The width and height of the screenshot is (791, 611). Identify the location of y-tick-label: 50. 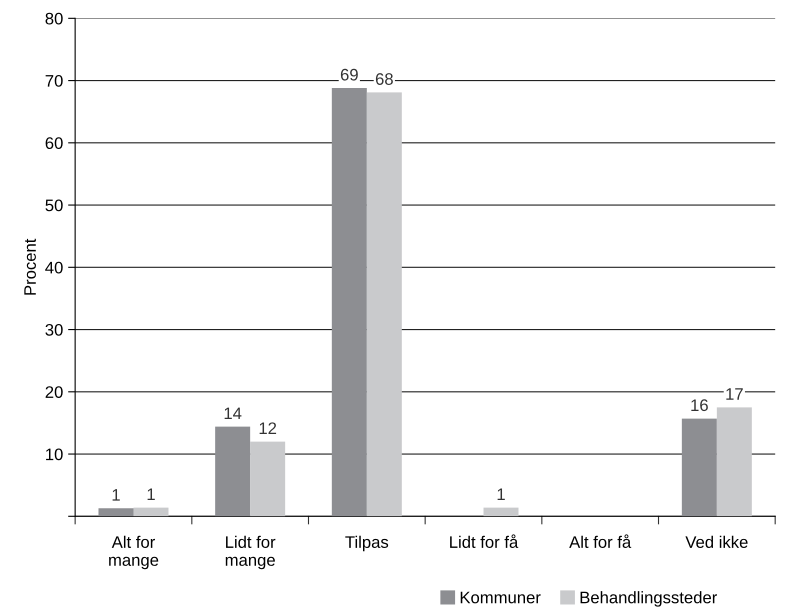
(54, 205).